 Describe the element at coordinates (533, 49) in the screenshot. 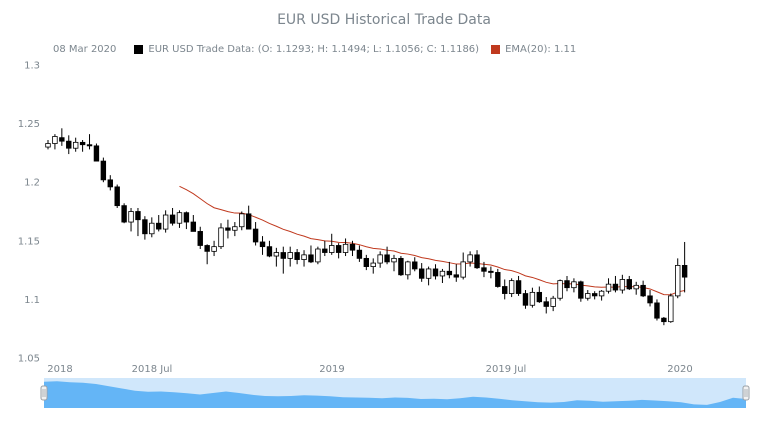

I see `legend-item-ema: EMA(20): 1.11` at that location.